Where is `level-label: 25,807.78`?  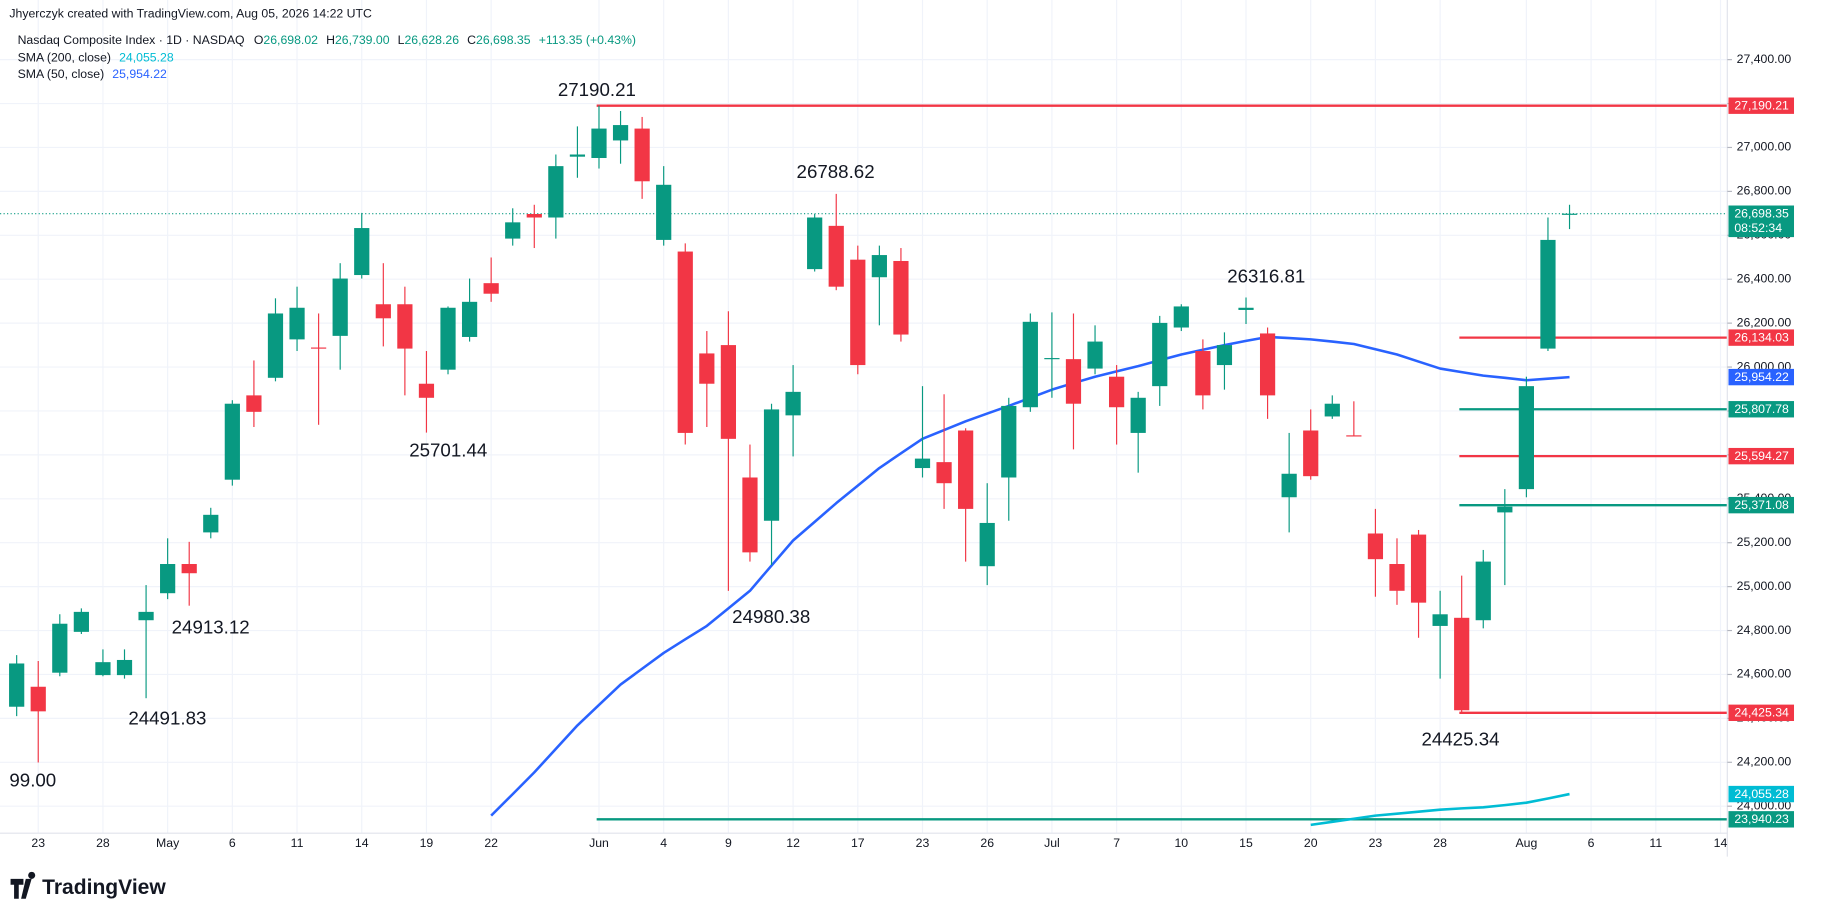 level-label: 25,807.78 is located at coordinates (1761, 409).